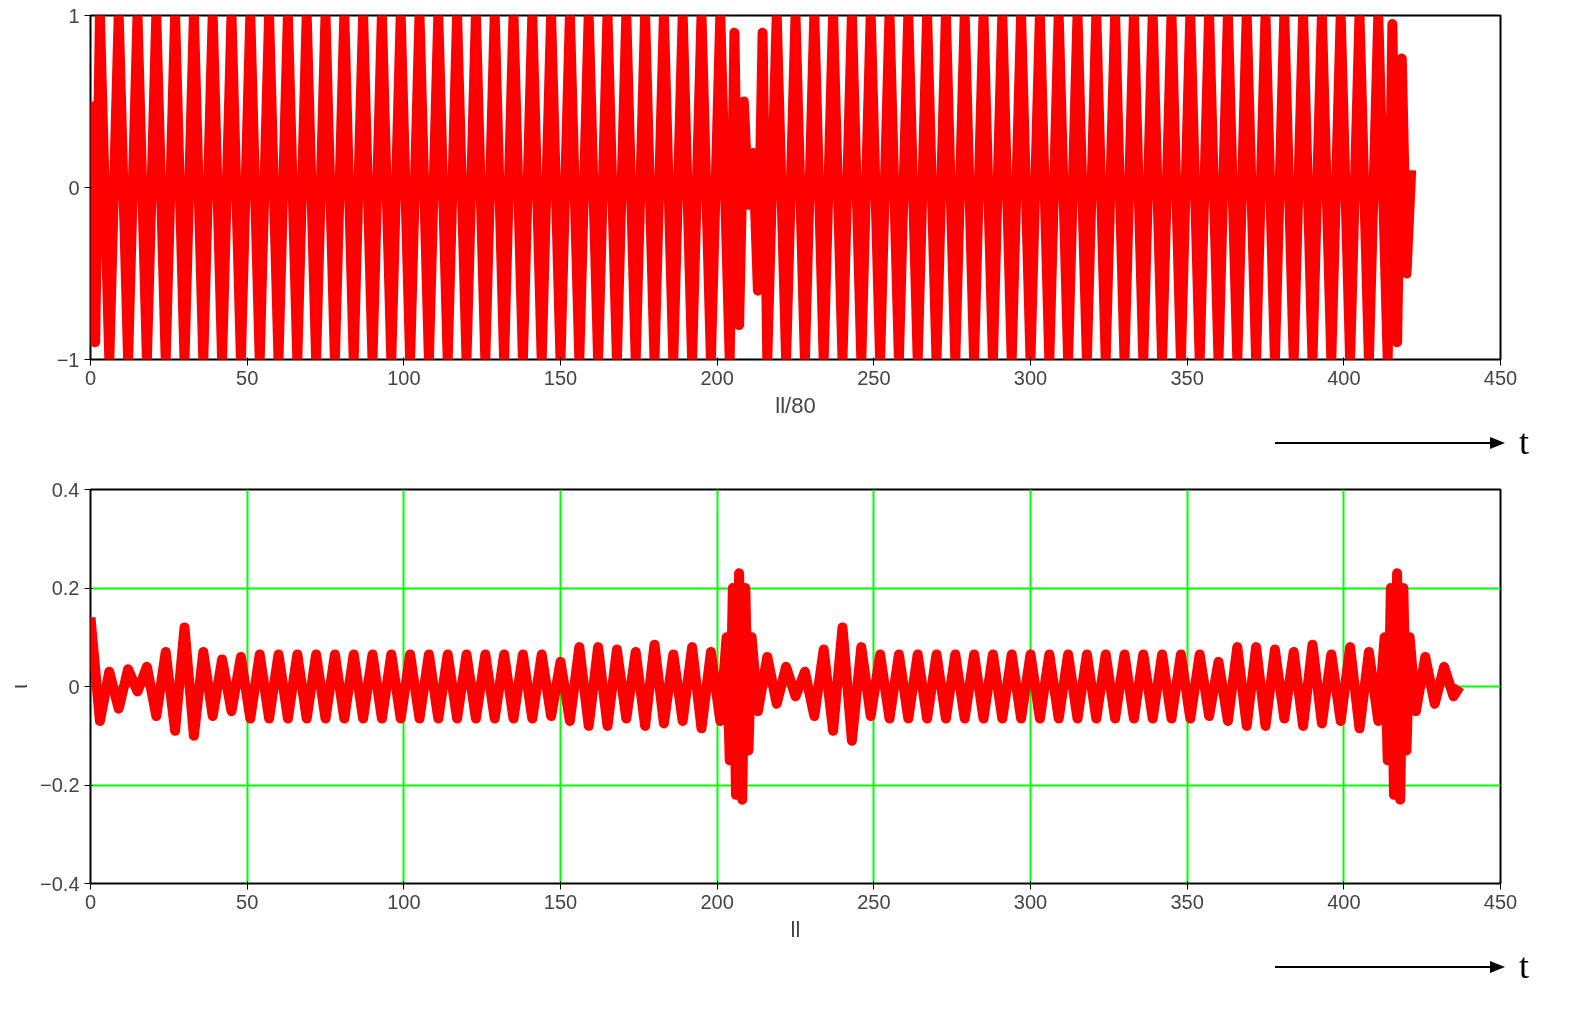 The height and width of the screenshot is (1010, 1594). I want to click on y-tick-label: −0.2, so click(60, 785).